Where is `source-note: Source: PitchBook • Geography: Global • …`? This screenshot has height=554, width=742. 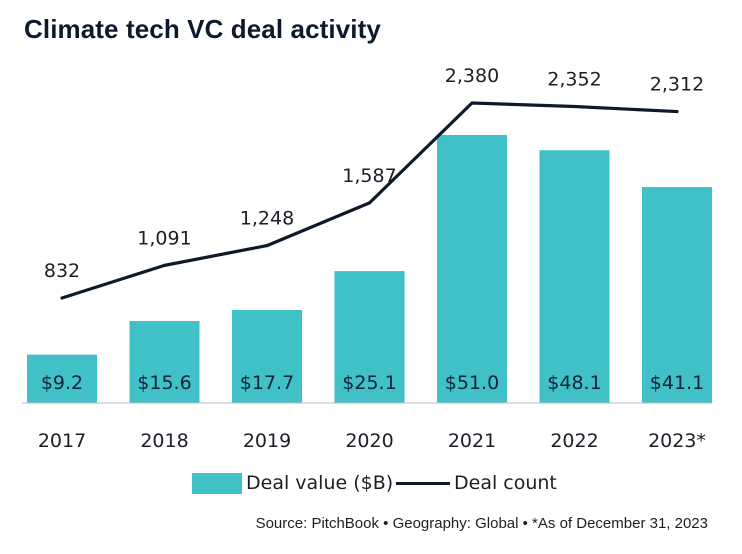 source-note: Source: PitchBook • Geography: Global • … is located at coordinates (481, 523).